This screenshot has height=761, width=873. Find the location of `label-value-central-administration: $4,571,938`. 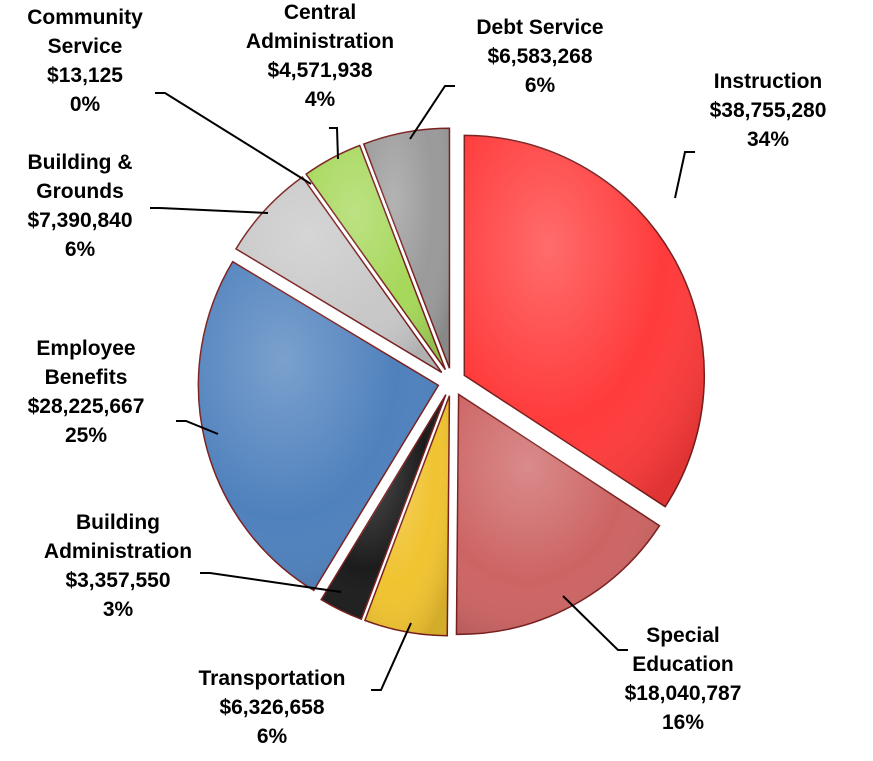

label-value-central-administration: $4,571,938 is located at coordinates (319, 70).